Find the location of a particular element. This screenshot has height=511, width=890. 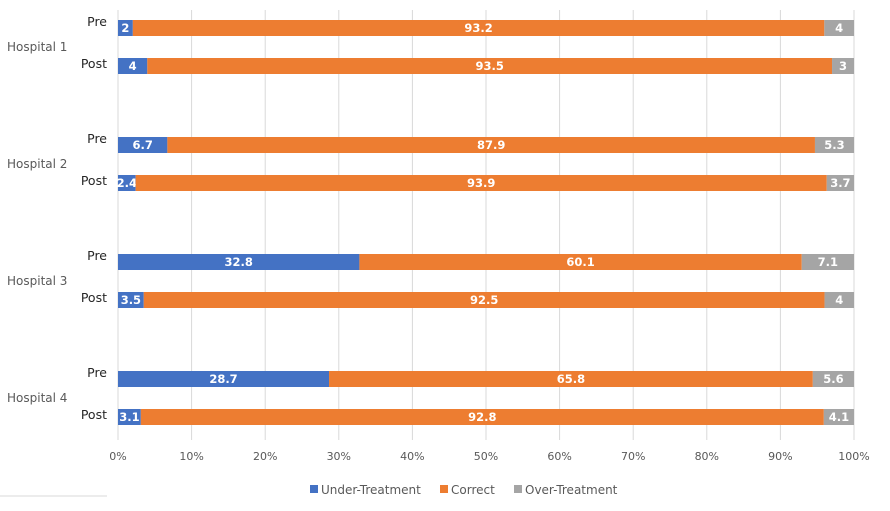

data-label: 92.8 is located at coordinates (482, 417).